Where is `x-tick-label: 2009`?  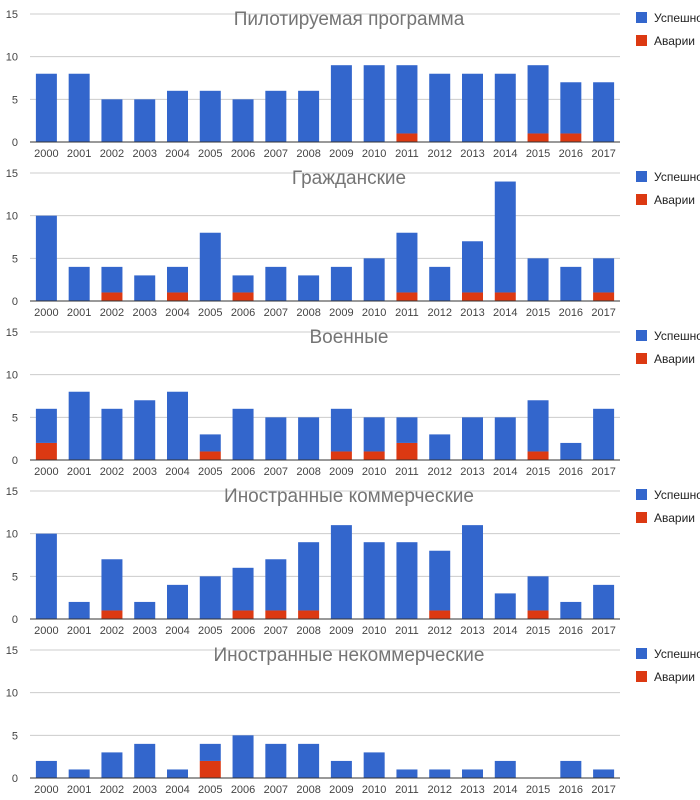
x-tick-label: 2009 is located at coordinates (341, 471).